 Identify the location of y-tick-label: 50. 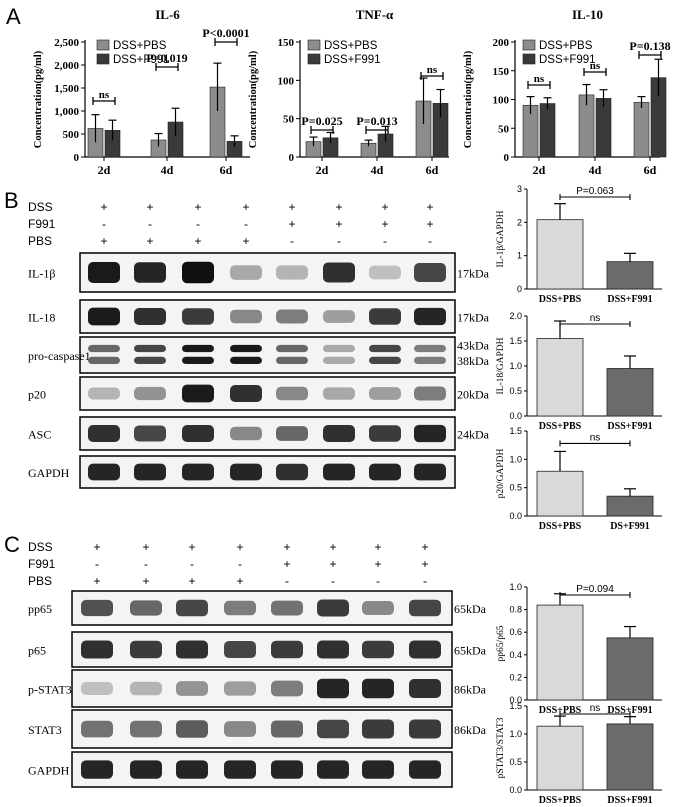
(504, 129).